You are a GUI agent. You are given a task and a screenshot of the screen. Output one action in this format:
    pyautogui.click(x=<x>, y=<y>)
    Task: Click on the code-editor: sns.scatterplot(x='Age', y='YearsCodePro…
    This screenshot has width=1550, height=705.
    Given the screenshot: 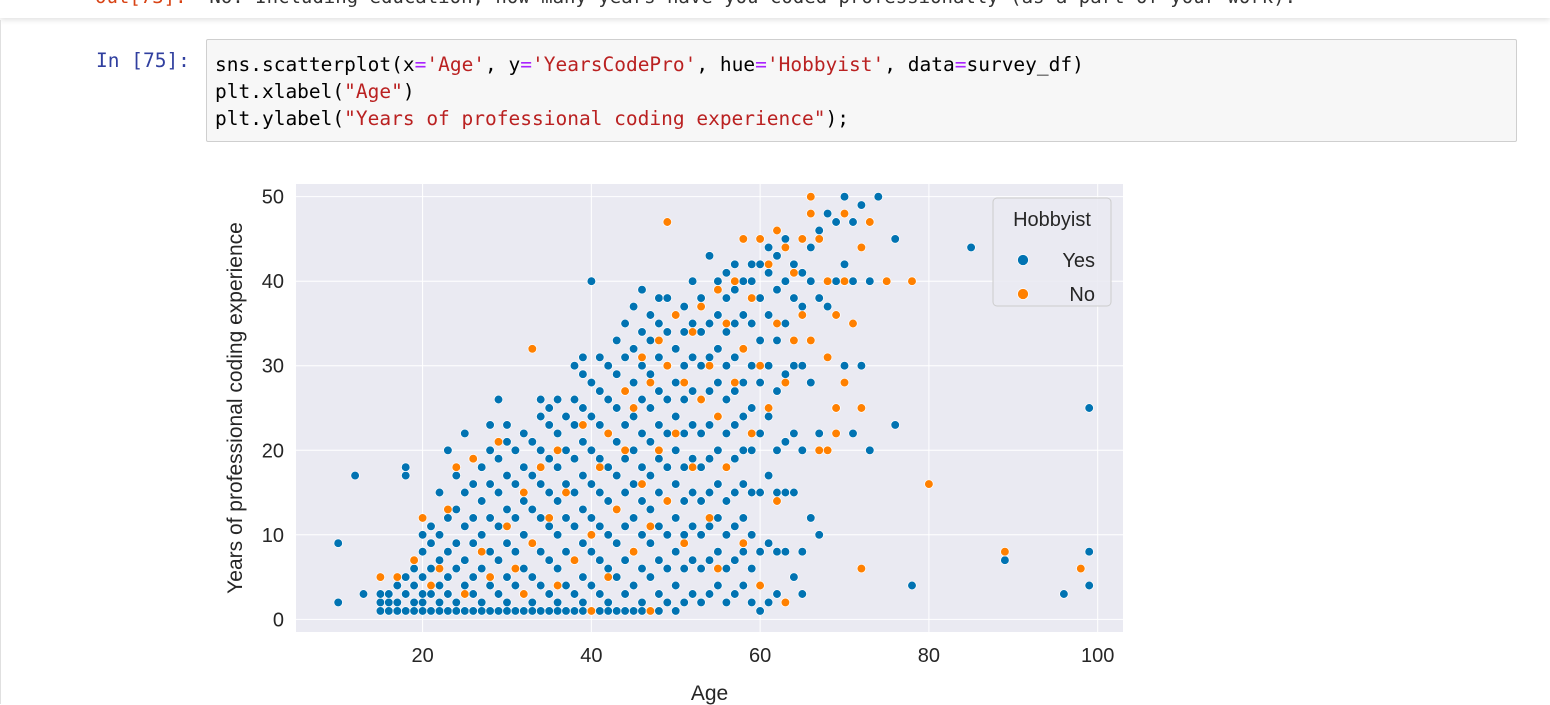 What is the action you would take?
    pyautogui.click(x=861, y=90)
    